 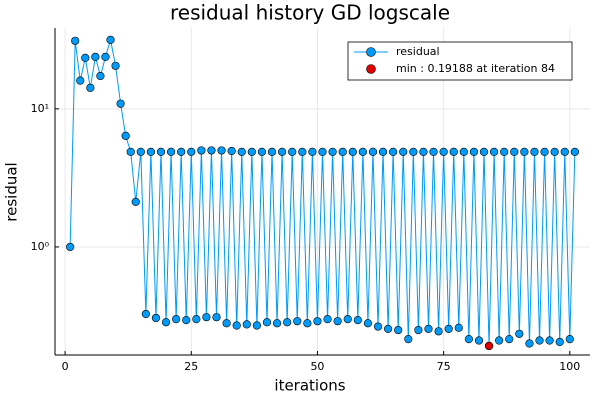 What do you see at coordinates (40, 246) in the screenshot?
I see `y-tick-label: 10⁰` at bounding box center [40, 246].